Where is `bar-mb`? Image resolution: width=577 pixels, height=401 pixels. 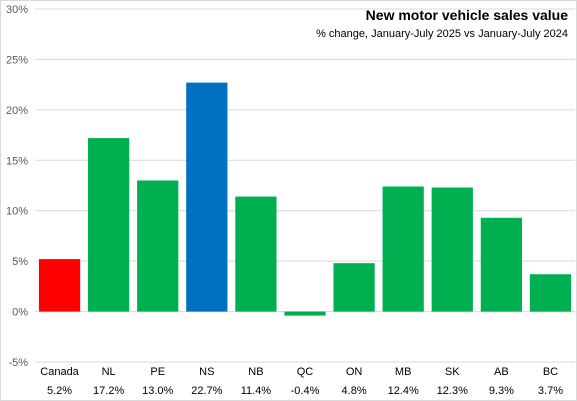 bar-mb is located at coordinates (403, 249).